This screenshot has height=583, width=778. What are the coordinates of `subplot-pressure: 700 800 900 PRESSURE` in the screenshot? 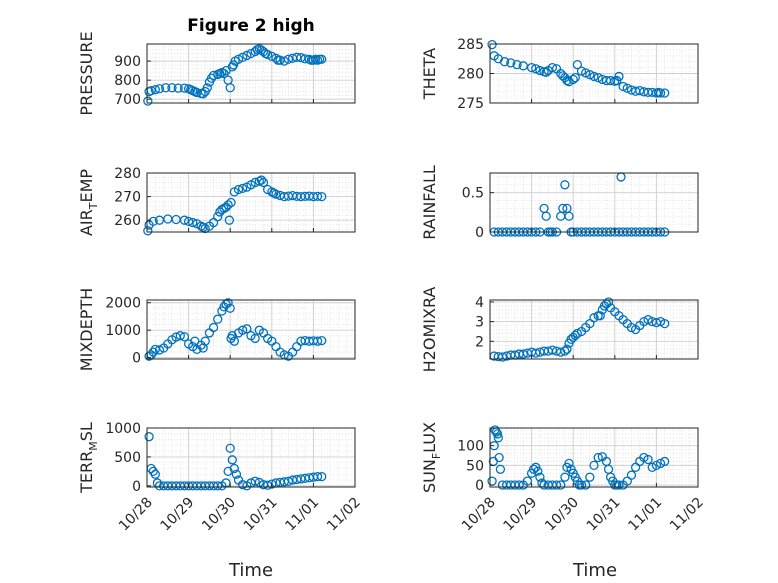 It's located at (216, 73).